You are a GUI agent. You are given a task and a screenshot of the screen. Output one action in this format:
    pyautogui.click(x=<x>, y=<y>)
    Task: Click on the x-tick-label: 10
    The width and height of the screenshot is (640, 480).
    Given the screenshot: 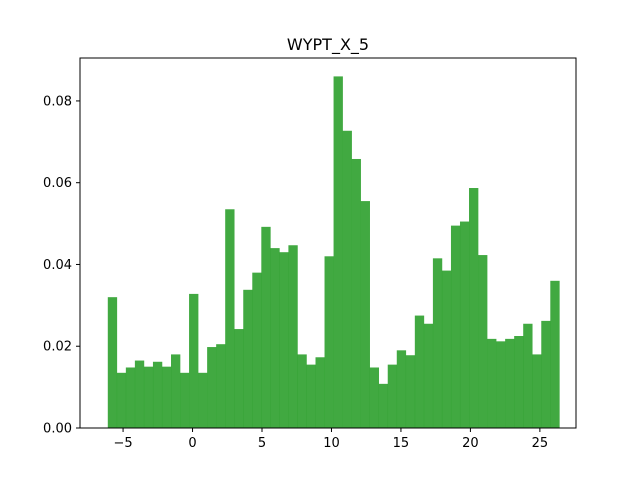 What is the action you would take?
    pyautogui.click(x=331, y=443)
    